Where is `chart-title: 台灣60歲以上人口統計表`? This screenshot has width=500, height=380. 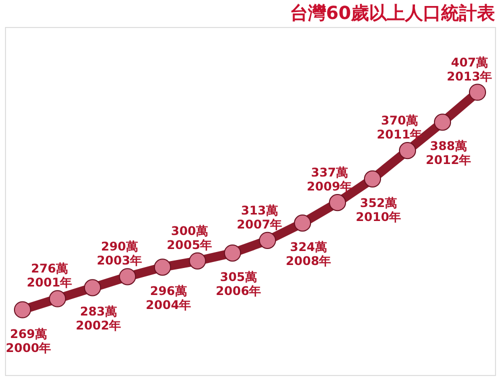
chart-title: 台灣60歲以上人口統計表 is located at coordinates (392, 13).